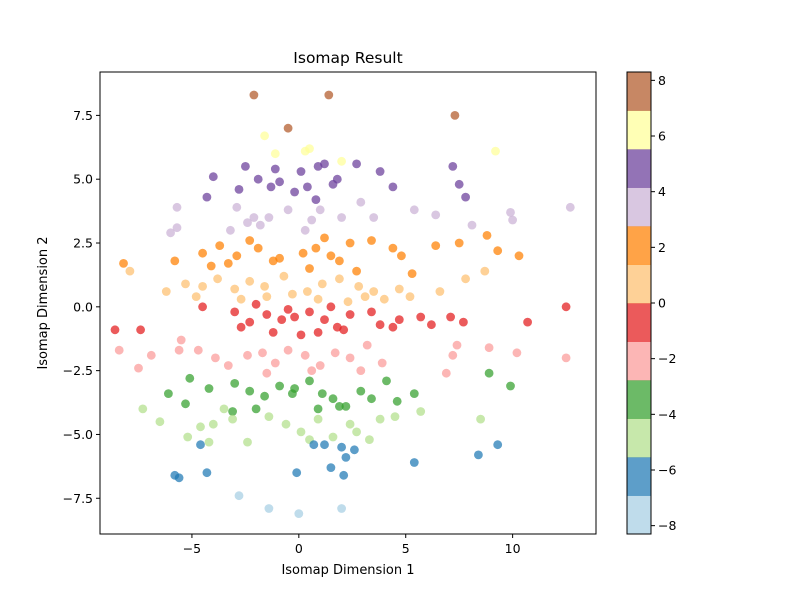 The height and width of the screenshot is (600, 800). I want to click on y-tick-label: −2.5, so click(78, 370).